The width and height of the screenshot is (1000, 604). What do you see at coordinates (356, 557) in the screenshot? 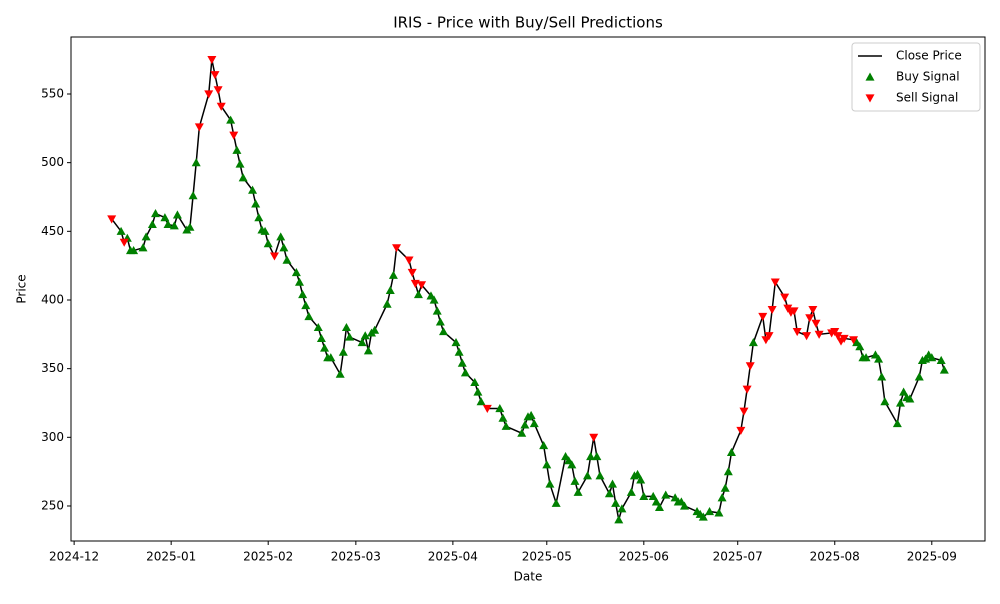
I see `x-tick-label: 2025-03` at bounding box center [356, 557].